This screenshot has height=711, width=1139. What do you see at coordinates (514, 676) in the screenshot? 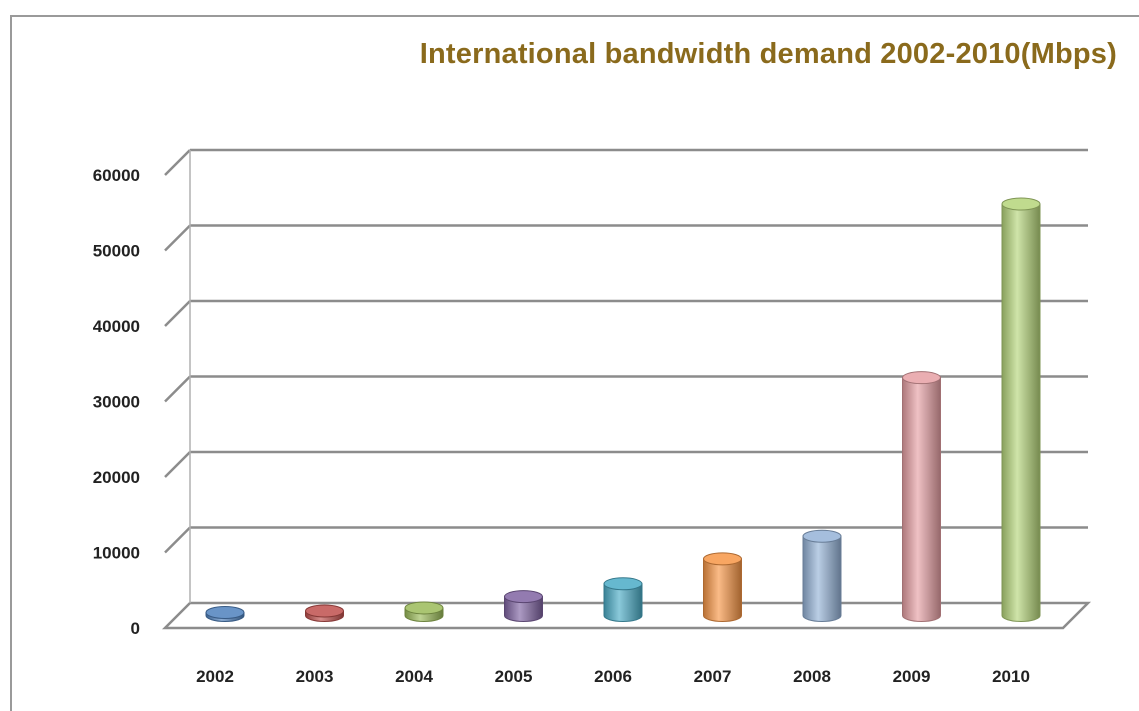
I see `x-tick-label: 2005` at bounding box center [514, 676].